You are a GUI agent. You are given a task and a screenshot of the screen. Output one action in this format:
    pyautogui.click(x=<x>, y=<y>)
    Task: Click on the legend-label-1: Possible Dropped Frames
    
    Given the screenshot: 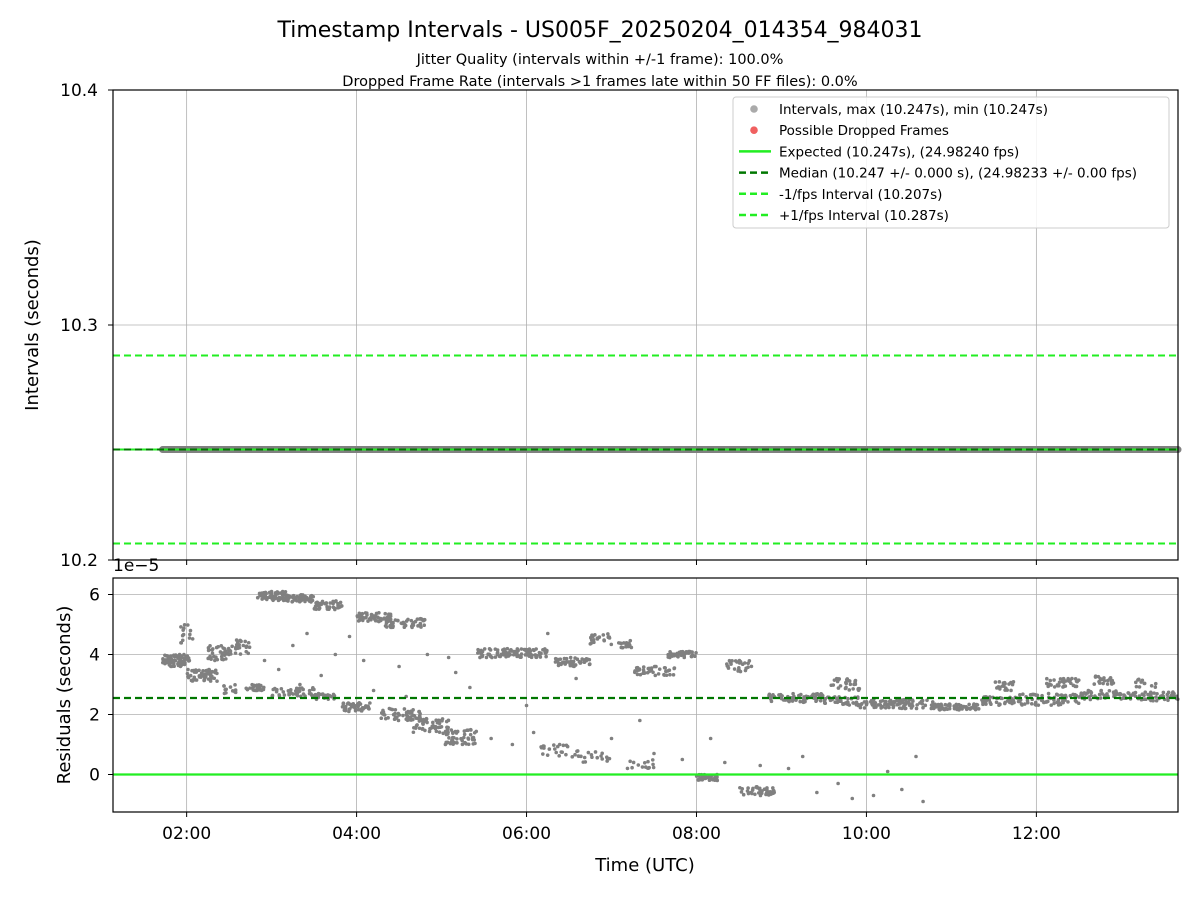 What is the action you would take?
    pyautogui.click(x=864, y=131)
    